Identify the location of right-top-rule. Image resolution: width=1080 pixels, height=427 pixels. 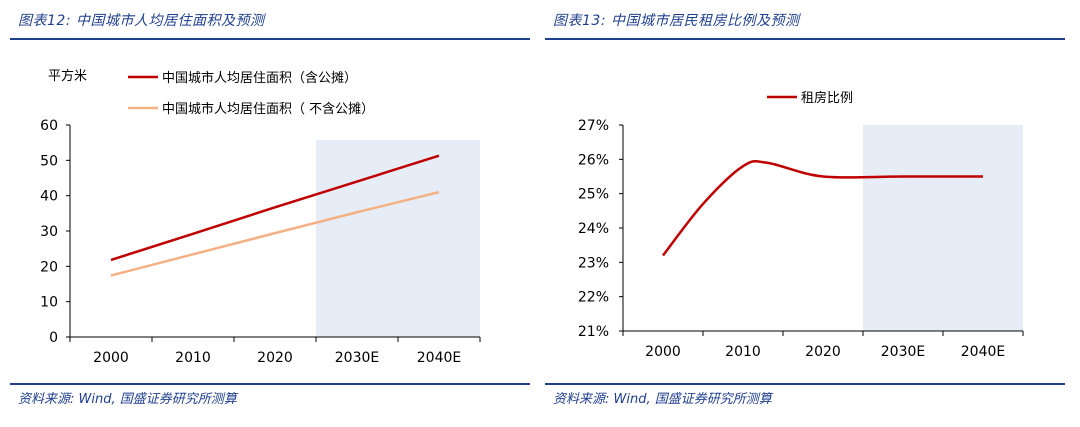
(805, 39).